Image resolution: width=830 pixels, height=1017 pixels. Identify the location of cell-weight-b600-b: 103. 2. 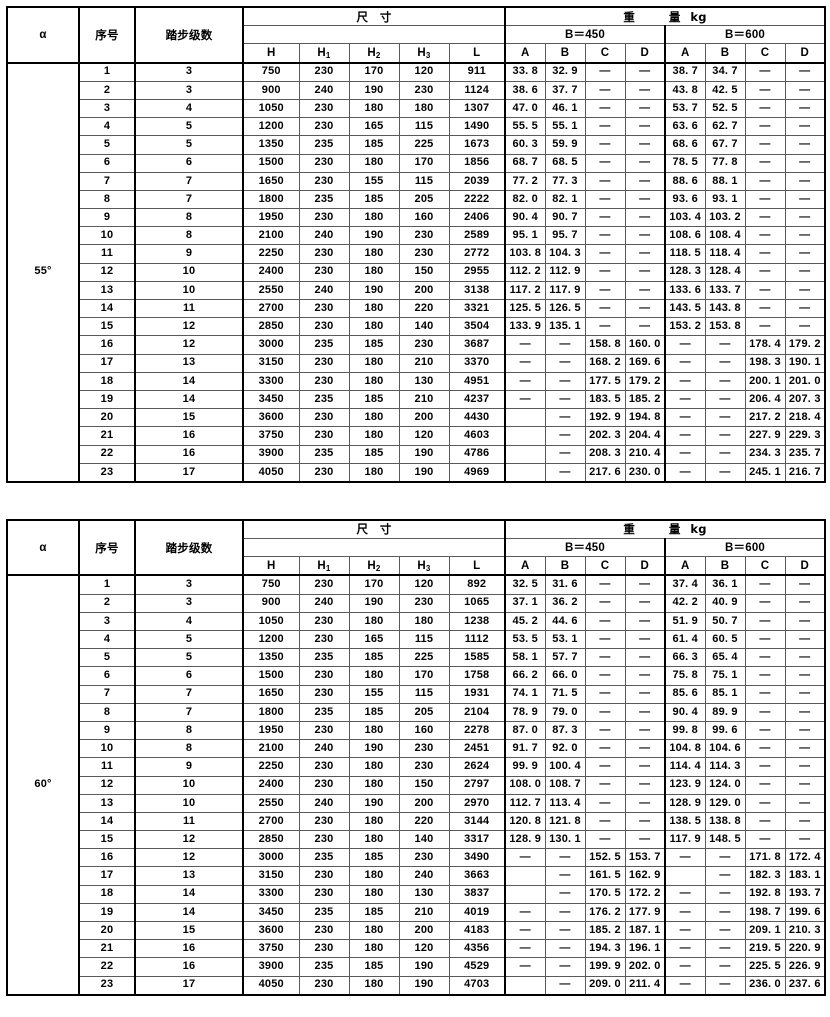
(725, 218).